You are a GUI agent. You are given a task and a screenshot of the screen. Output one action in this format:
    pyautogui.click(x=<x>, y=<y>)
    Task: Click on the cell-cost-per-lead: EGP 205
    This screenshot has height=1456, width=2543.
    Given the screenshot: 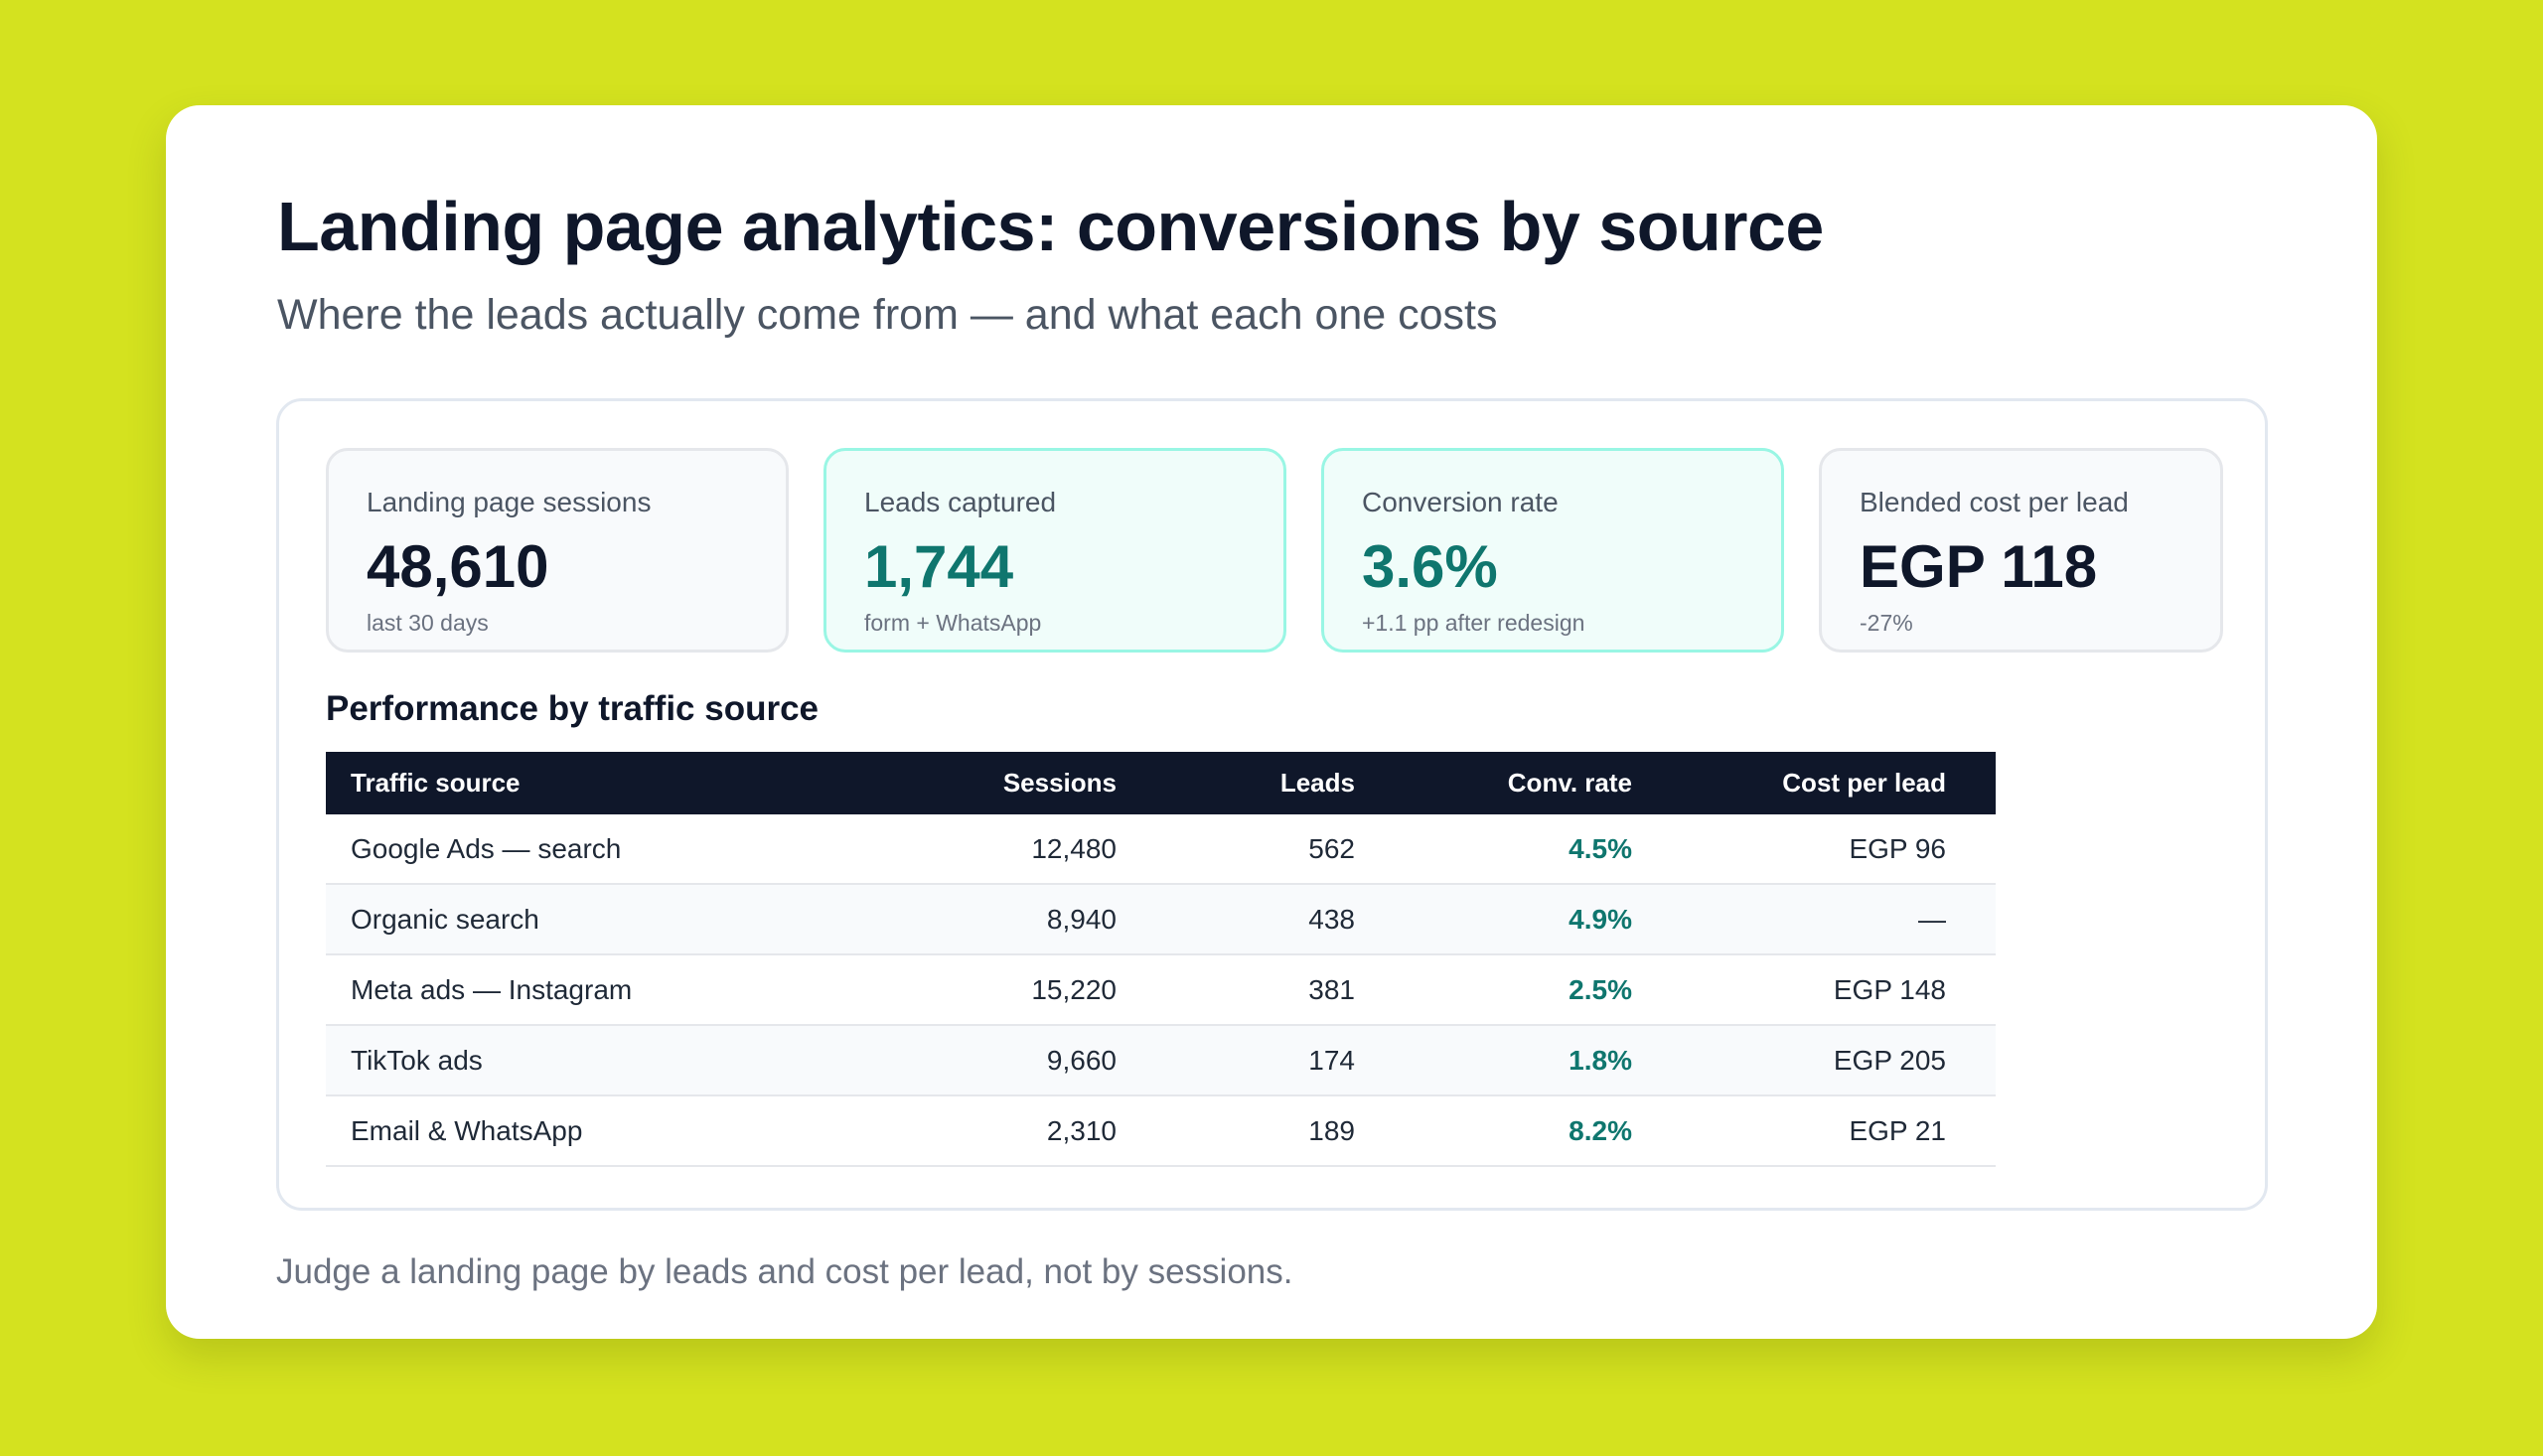 What is the action you would take?
    pyautogui.click(x=1889, y=1060)
    